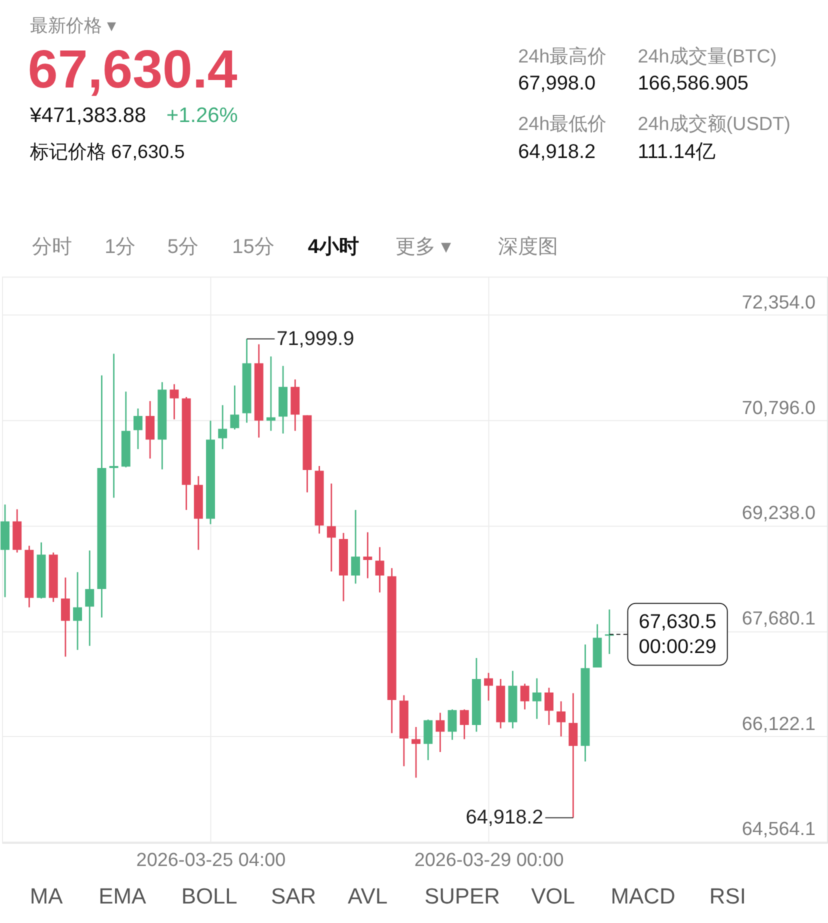  I want to click on text: MA, so click(47, 895).